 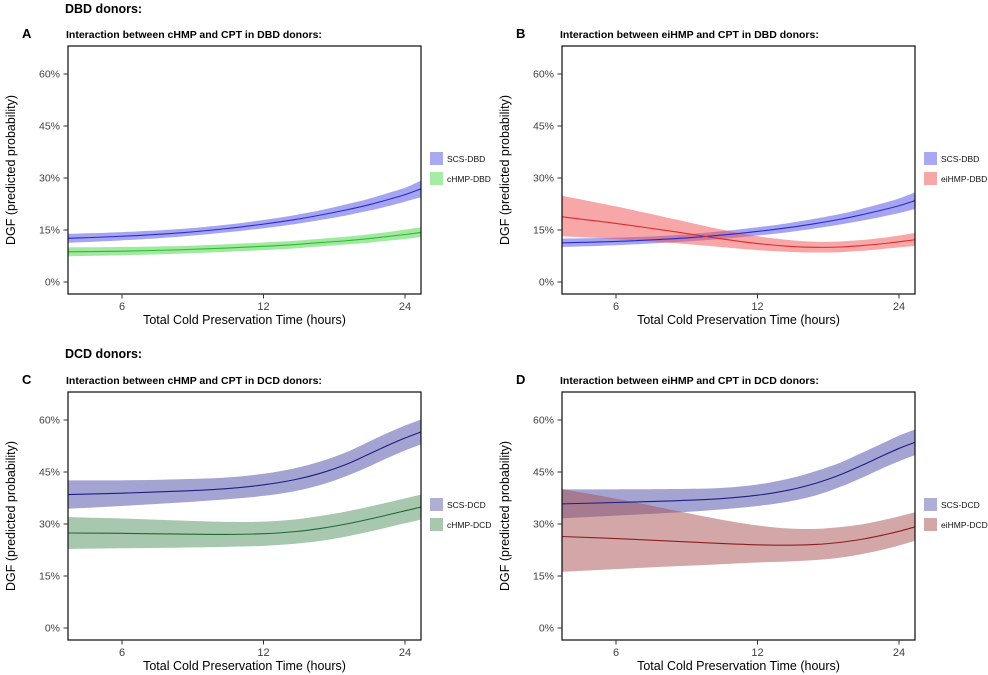 I want to click on legend-swatch-eihmp-dcd, so click(x=930, y=524).